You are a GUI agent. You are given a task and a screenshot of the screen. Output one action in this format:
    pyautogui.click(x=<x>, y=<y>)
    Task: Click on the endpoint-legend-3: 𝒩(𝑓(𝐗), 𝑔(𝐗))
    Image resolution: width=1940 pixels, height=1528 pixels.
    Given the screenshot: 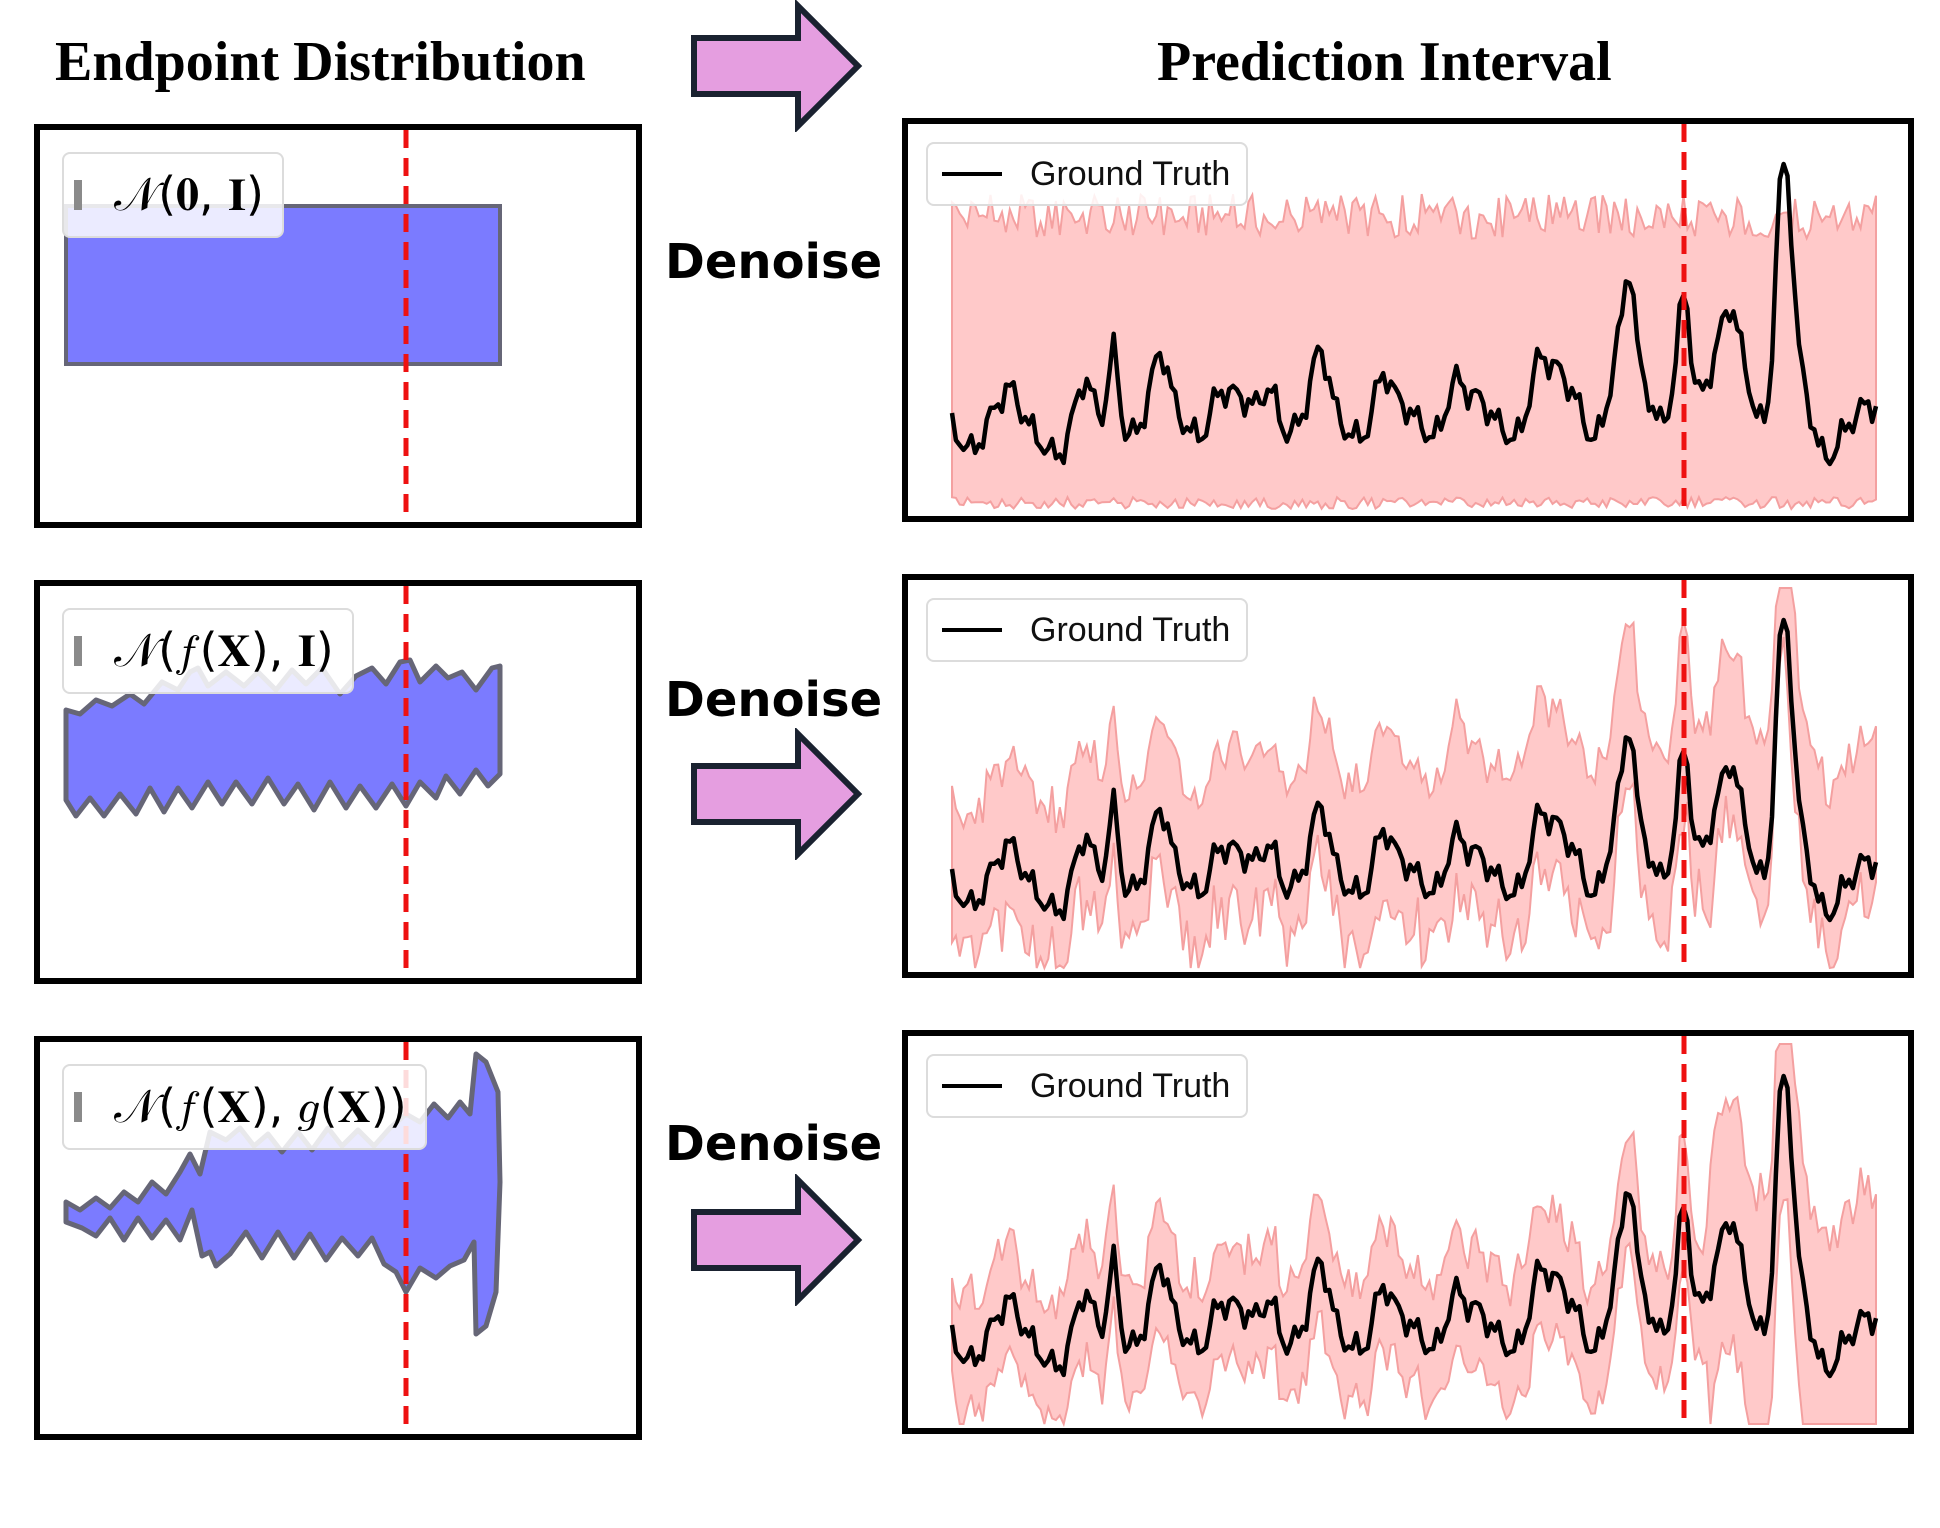 What is the action you would take?
    pyautogui.click(x=244, y=1107)
    